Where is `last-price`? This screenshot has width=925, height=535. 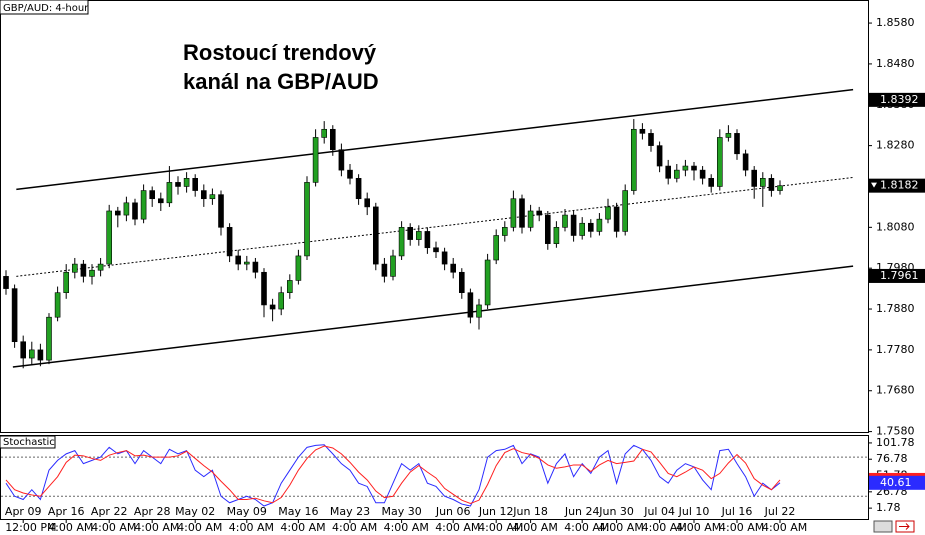 last-price is located at coordinates (897, 185).